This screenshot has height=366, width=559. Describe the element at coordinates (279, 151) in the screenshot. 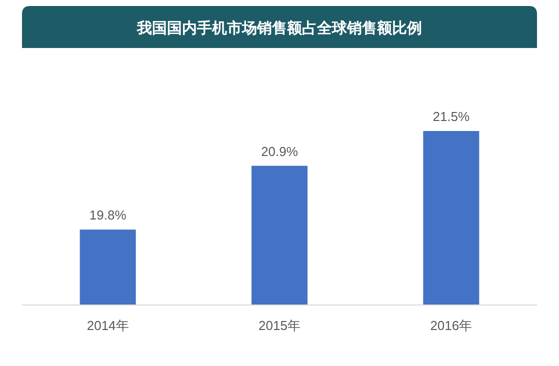

I see `data-label: 20.9%` at that location.